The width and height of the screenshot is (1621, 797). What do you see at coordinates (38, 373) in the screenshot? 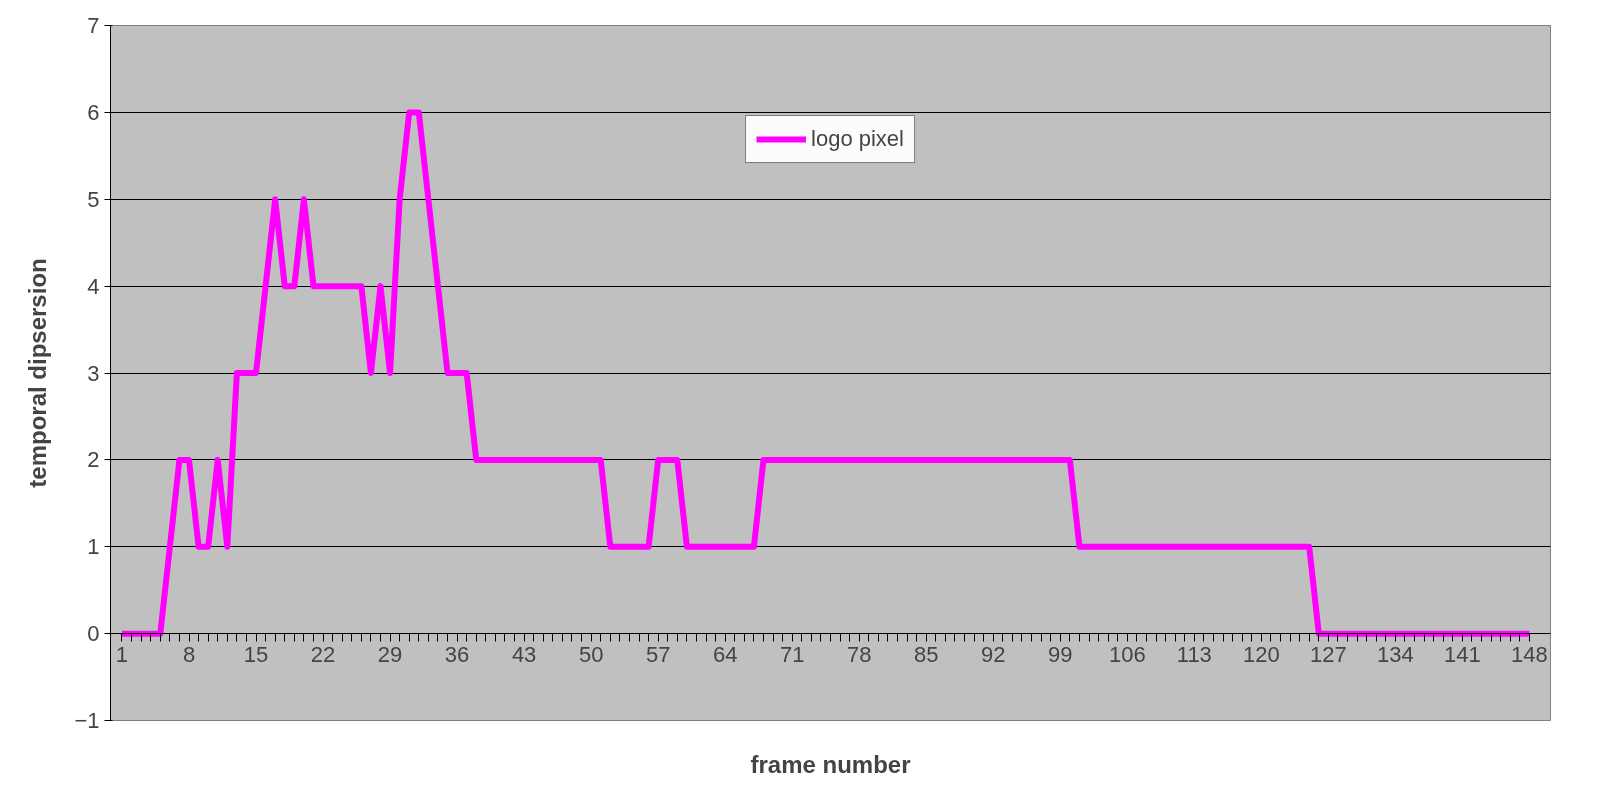
I see `y-axis-title: temporal dipsersion` at bounding box center [38, 373].